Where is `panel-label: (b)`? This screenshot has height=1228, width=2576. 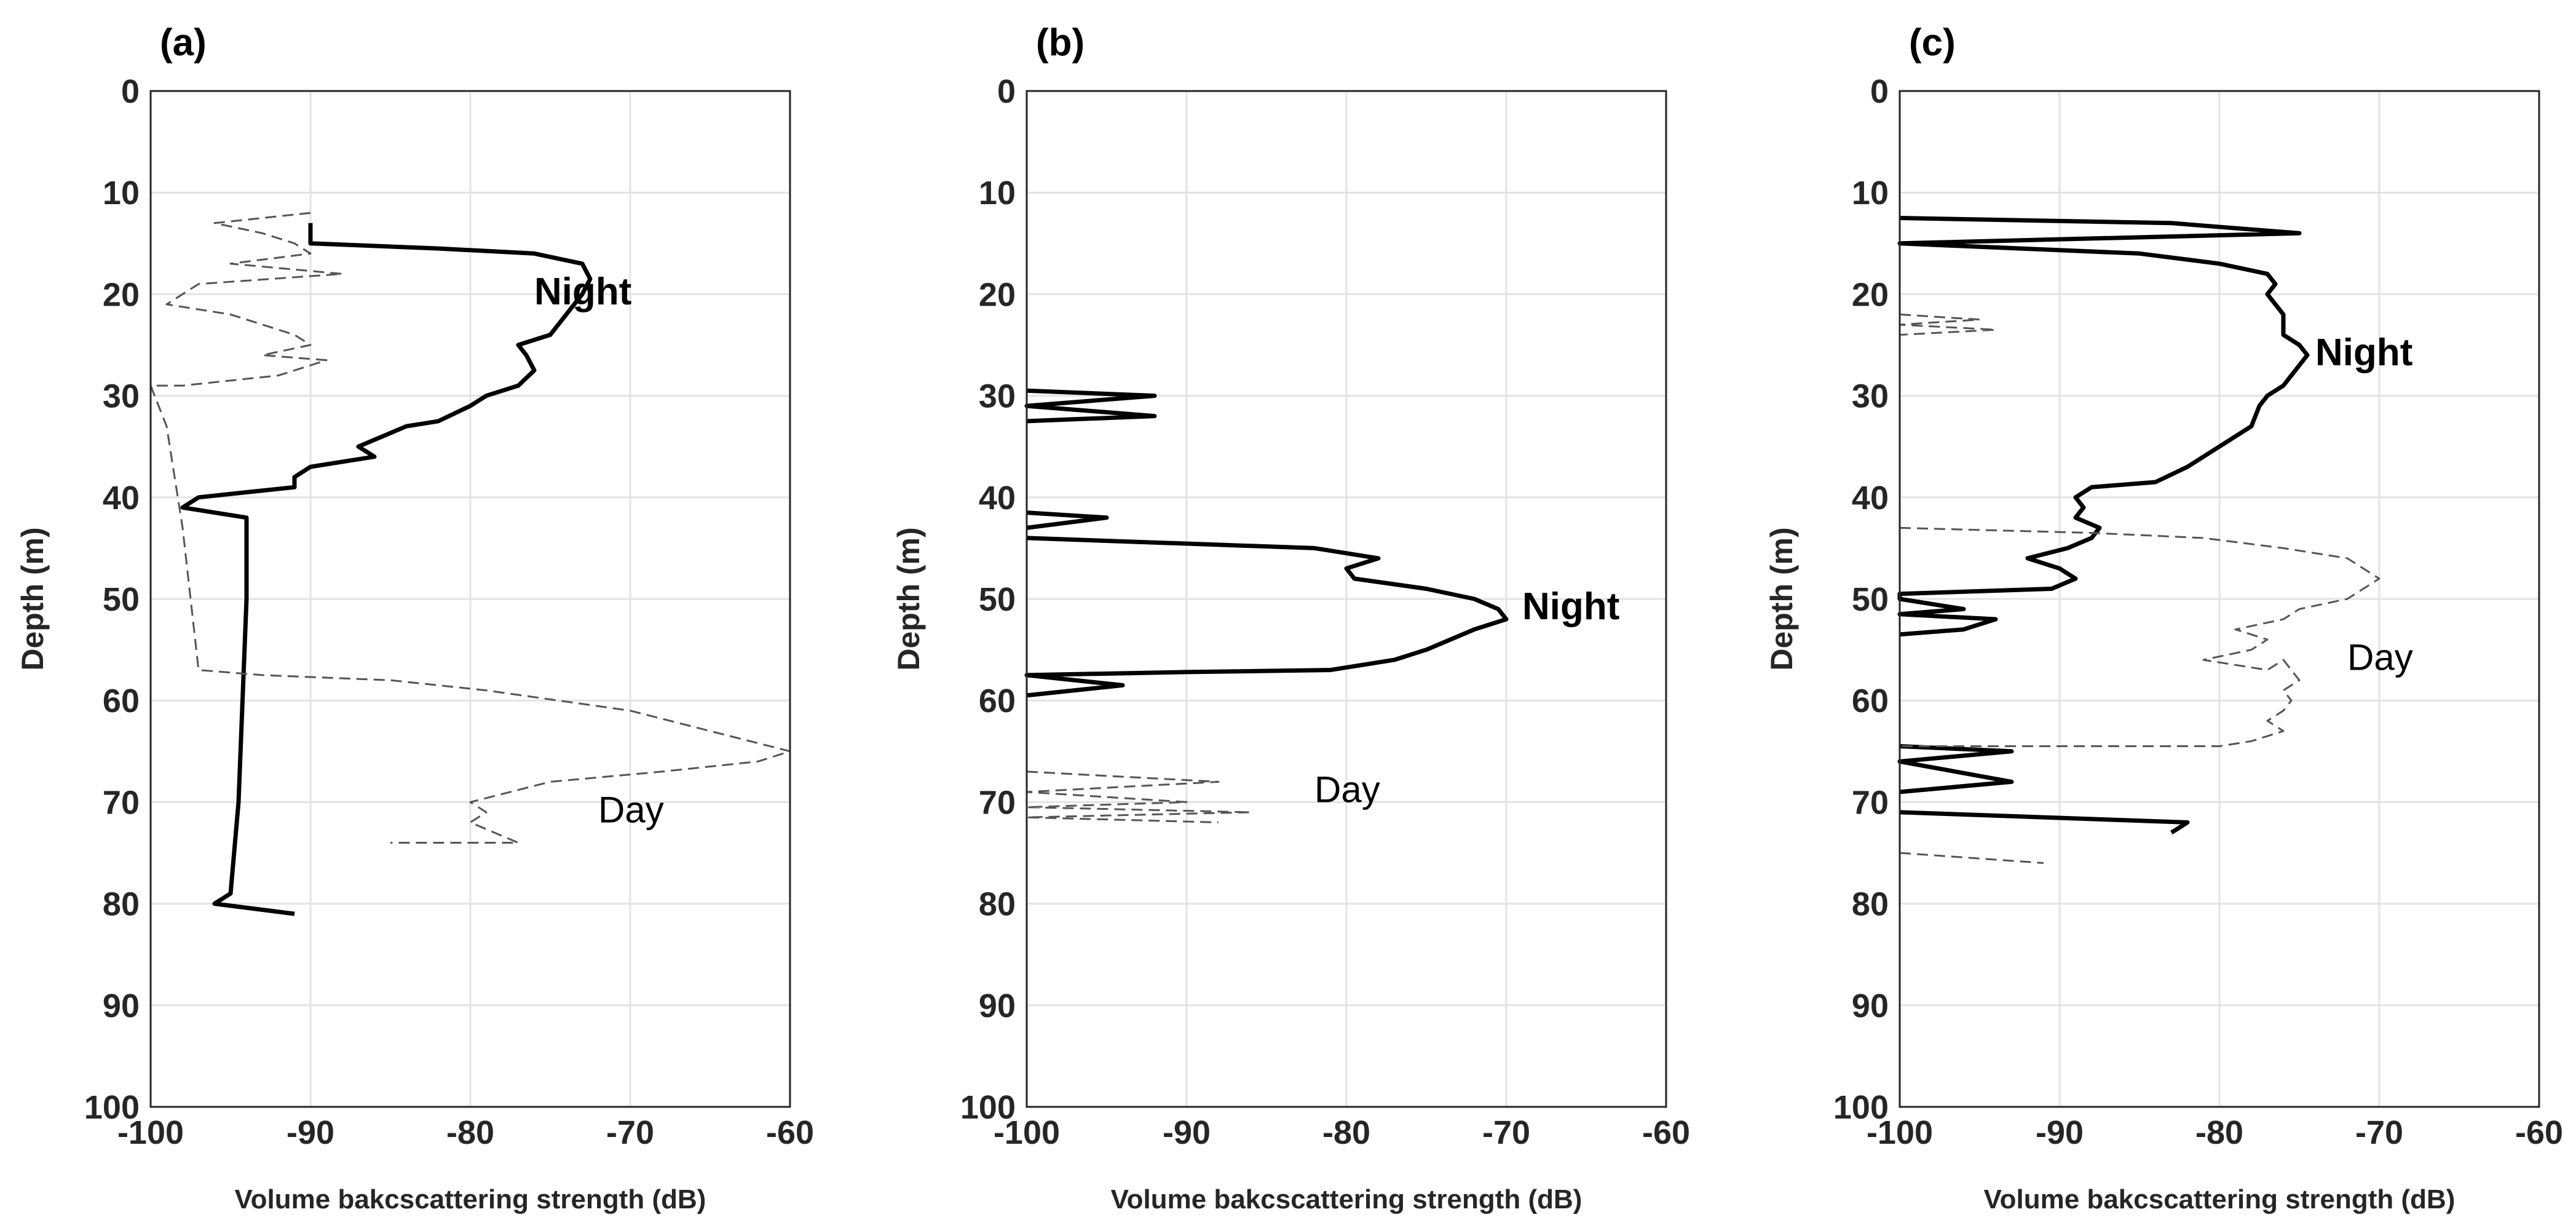
panel-label: (b) is located at coordinates (1060, 43).